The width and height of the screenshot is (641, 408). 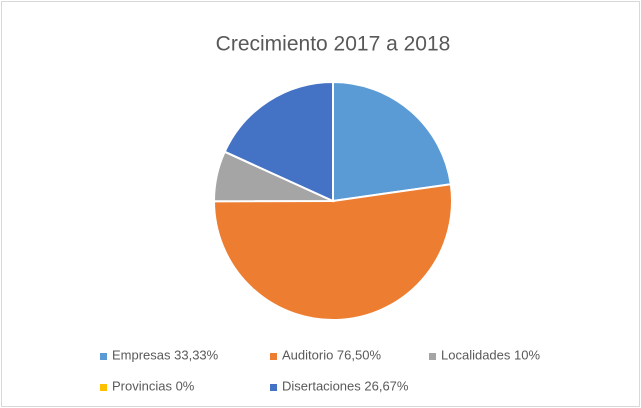 What do you see at coordinates (165, 354) in the screenshot?
I see `legend-label: Empresas 33,33%` at bounding box center [165, 354].